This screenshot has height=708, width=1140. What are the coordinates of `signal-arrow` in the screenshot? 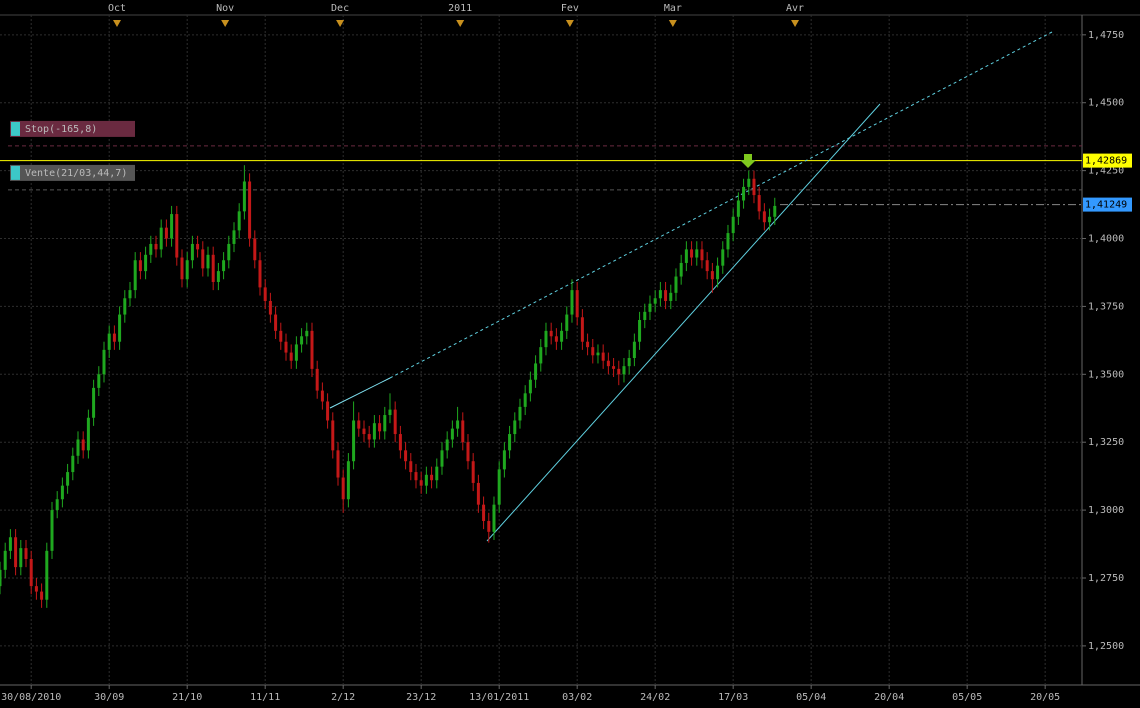 It's located at (748, 161).